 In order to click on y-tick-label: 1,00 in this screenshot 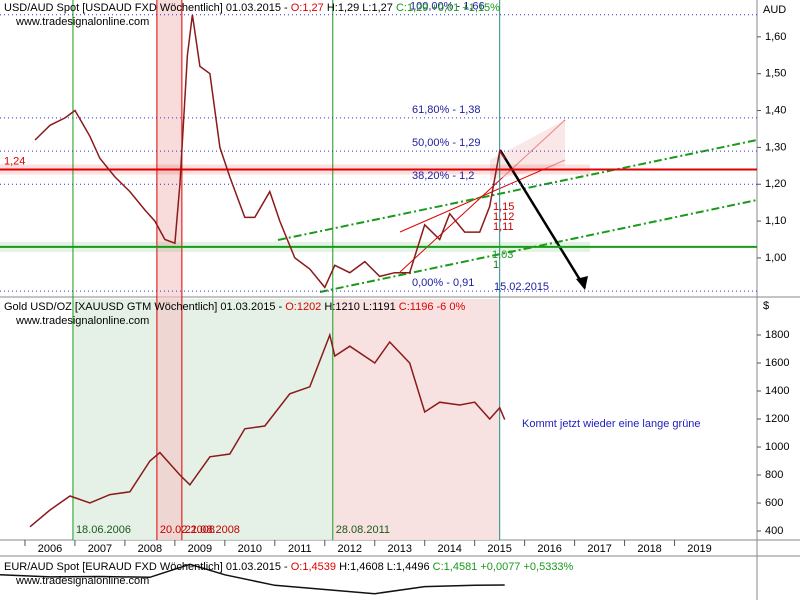, I will do `click(775, 258)`.